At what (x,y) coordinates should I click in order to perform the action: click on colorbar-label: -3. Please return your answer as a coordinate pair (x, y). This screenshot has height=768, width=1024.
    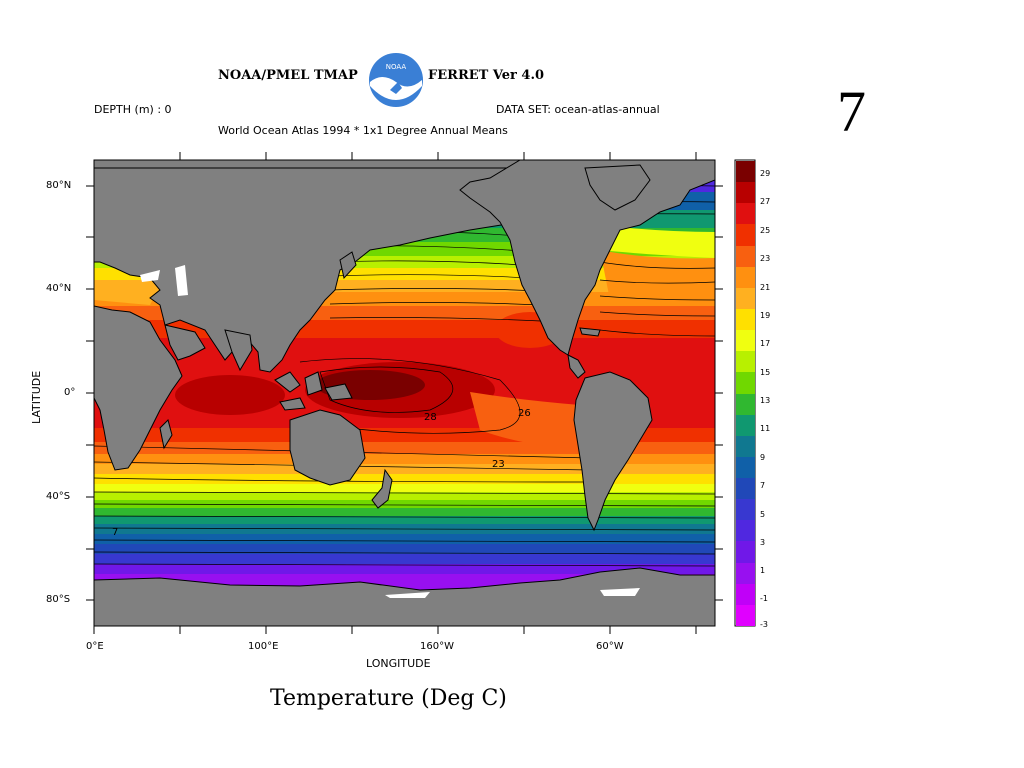
    Looking at the image, I should click on (764, 624).